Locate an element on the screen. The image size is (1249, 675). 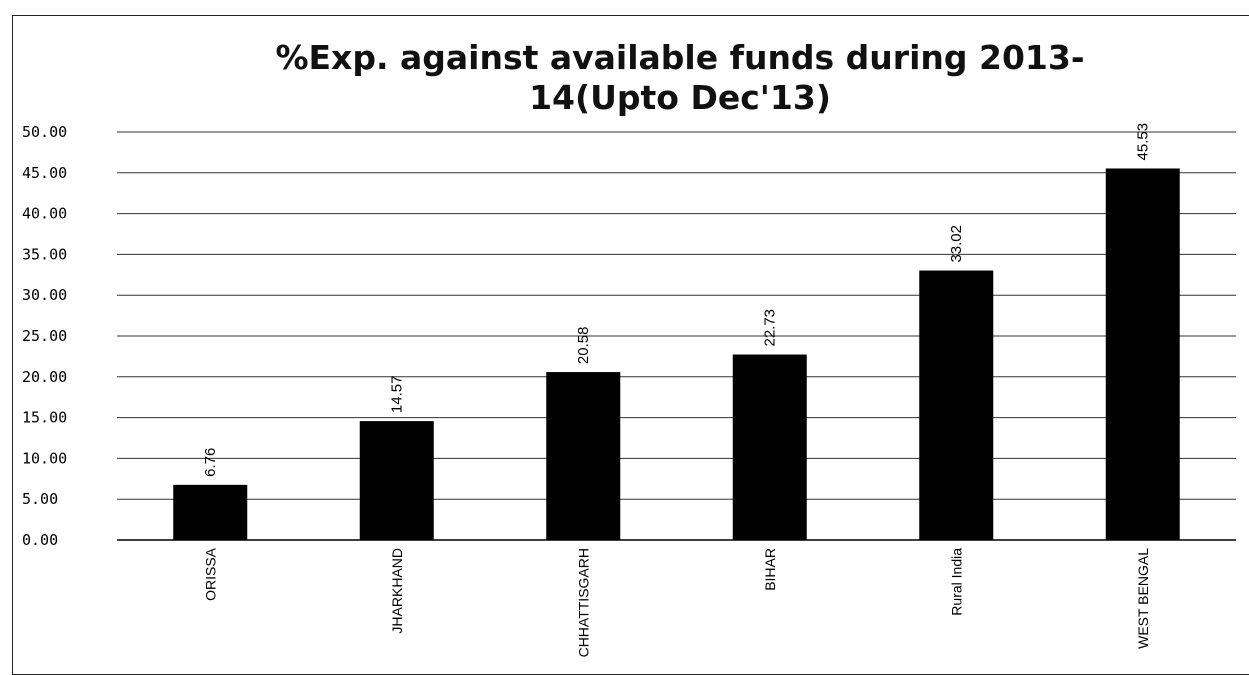
value-label: 14.57 is located at coordinates (397, 395).